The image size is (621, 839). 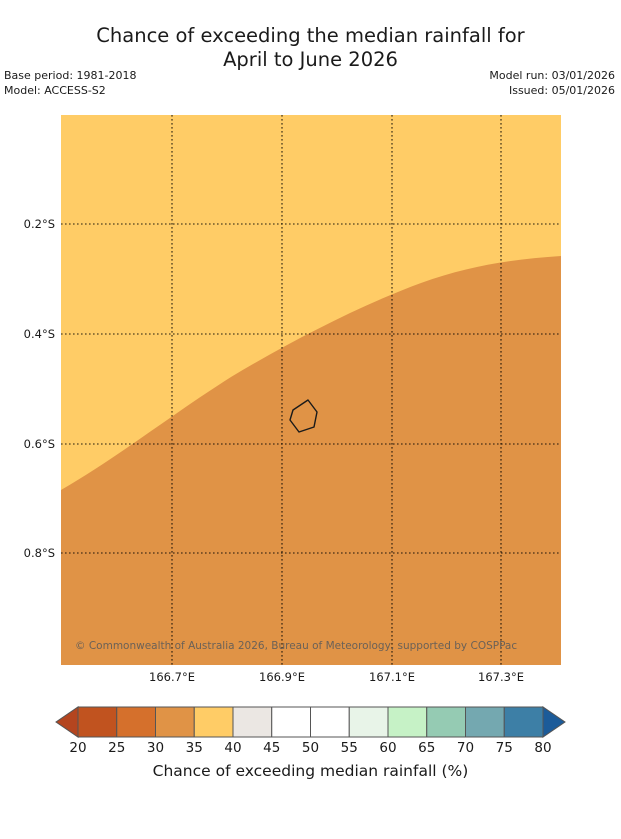 I want to click on x-axis-tick-1: 166.9°E, so click(x=282, y=677).